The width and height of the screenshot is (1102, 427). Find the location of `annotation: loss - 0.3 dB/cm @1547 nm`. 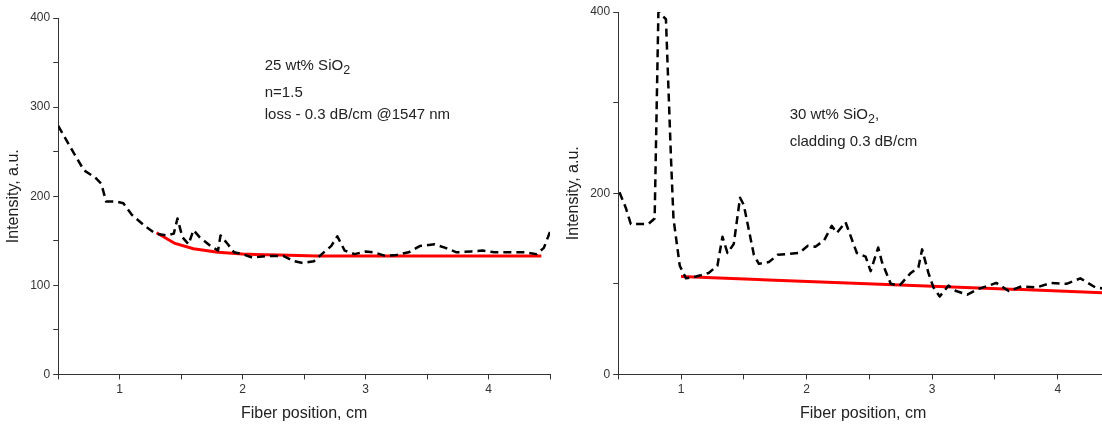

annotation: loss - 0.3 dB/cm @1547 nm is located at coordinates (357, 113).